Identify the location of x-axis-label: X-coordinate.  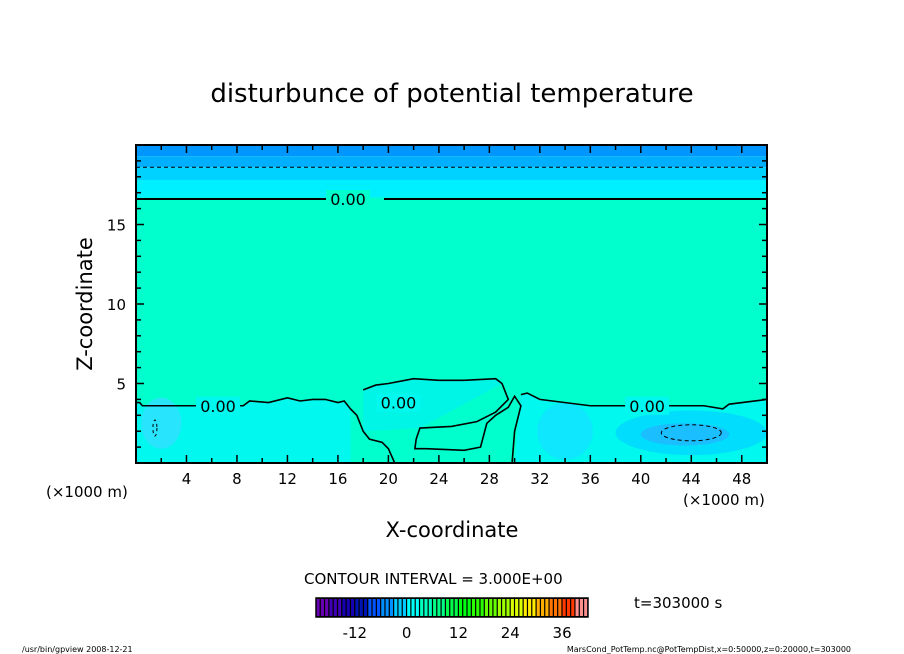
(452, 530).